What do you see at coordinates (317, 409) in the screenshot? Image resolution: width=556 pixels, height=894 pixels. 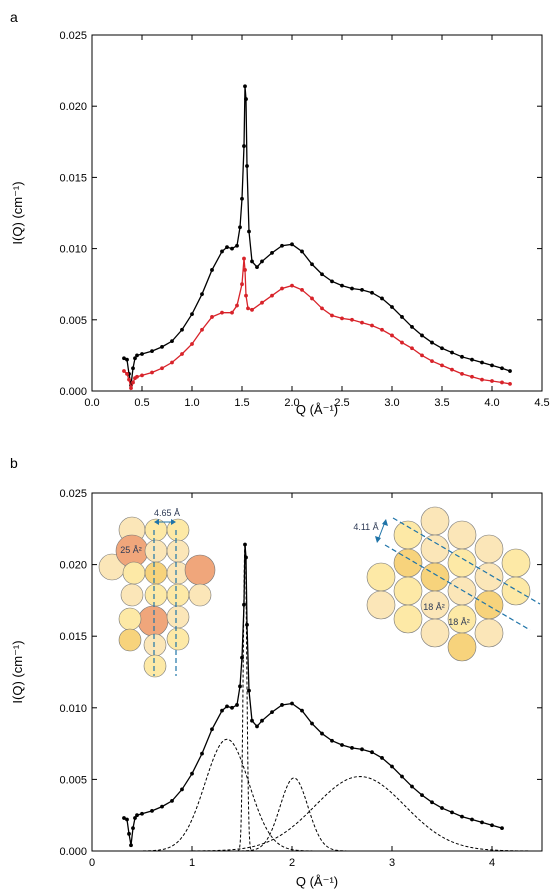 I see `chart-a-xlabel: Q (Å⁻¹)` at bounding box center [317, 409].